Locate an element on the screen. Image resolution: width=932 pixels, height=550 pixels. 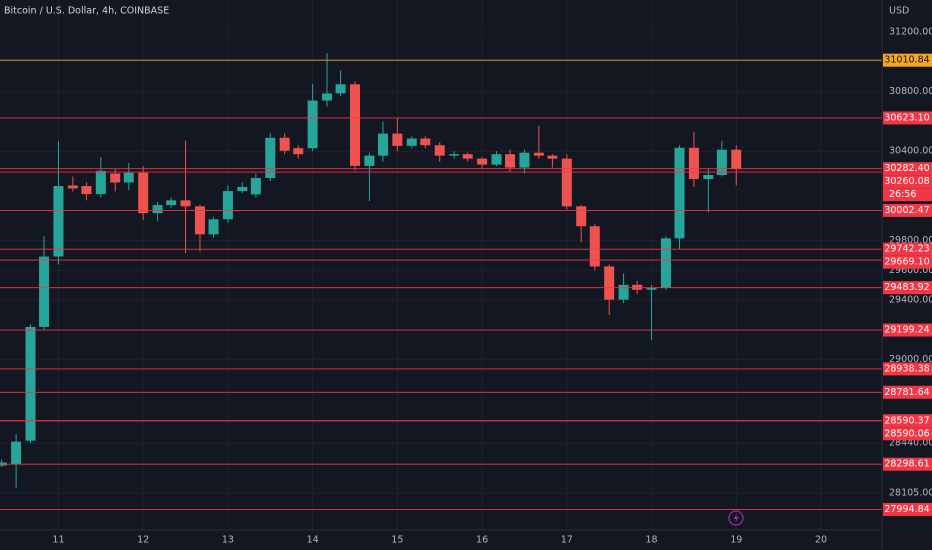
level-label: 28298.61 is located at coordinates (906, 464).